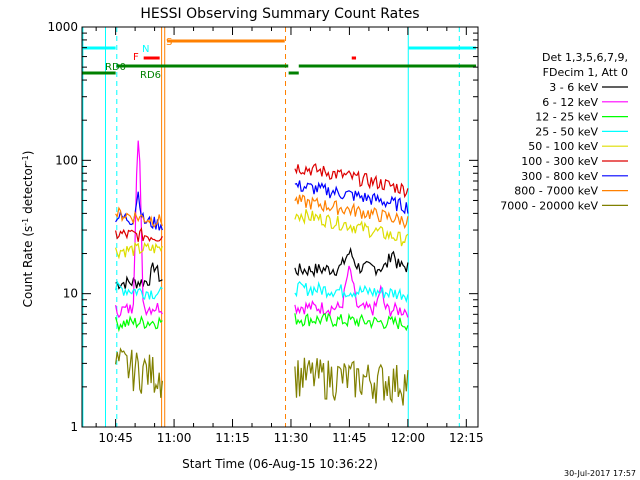 Image resolution: width=640 pixels, height=480 pixels. Describe the element at coordinates (280, 464) in the screenshot. I see `x-axis-label: Start Time (06-Aug-15 10:36:22)` at that location.